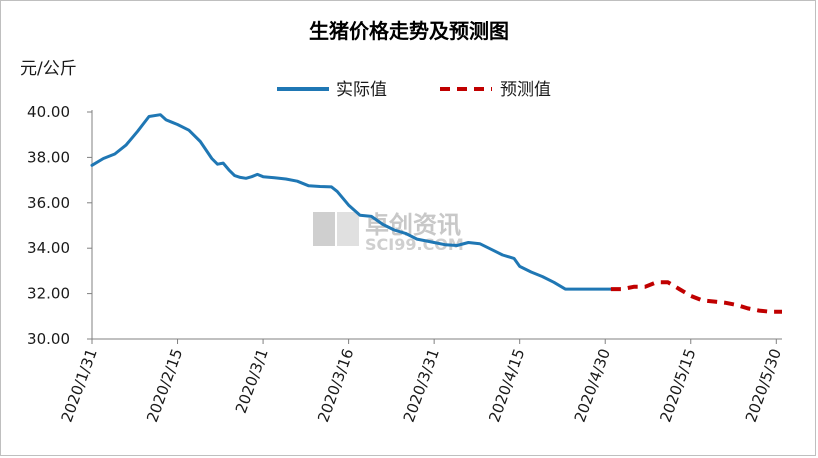  I want to click on watermark-text: 卓创资讯, so click(413, 225).